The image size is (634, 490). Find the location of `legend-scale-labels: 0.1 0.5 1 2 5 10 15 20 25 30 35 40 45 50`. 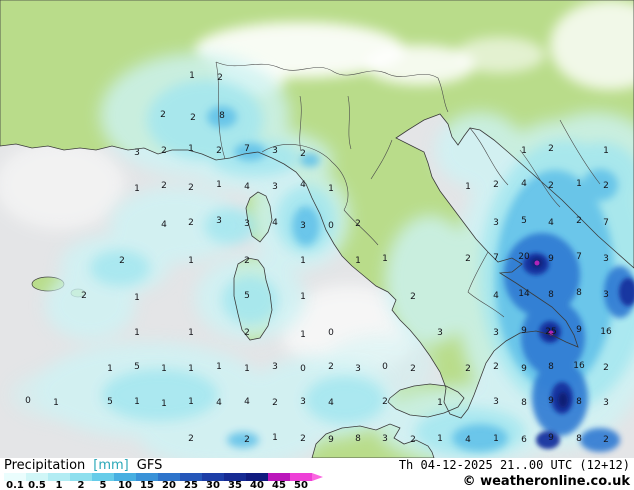

legend-scale-labels: 0.1 0.5 1 2 5 10 15 20 25 30 35 40 45 50 is located at coordinates (158, 485).